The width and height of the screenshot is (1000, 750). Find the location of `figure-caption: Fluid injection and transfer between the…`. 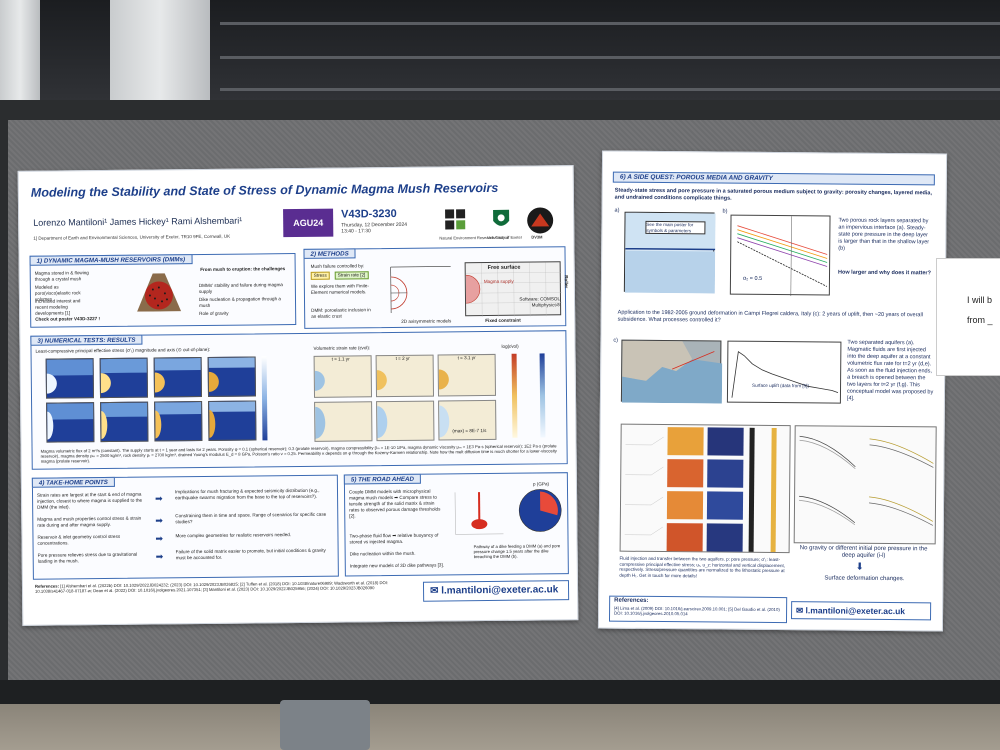

figure-caption: Fluid injection and transfer between the… is located at coordinates (702, 566).